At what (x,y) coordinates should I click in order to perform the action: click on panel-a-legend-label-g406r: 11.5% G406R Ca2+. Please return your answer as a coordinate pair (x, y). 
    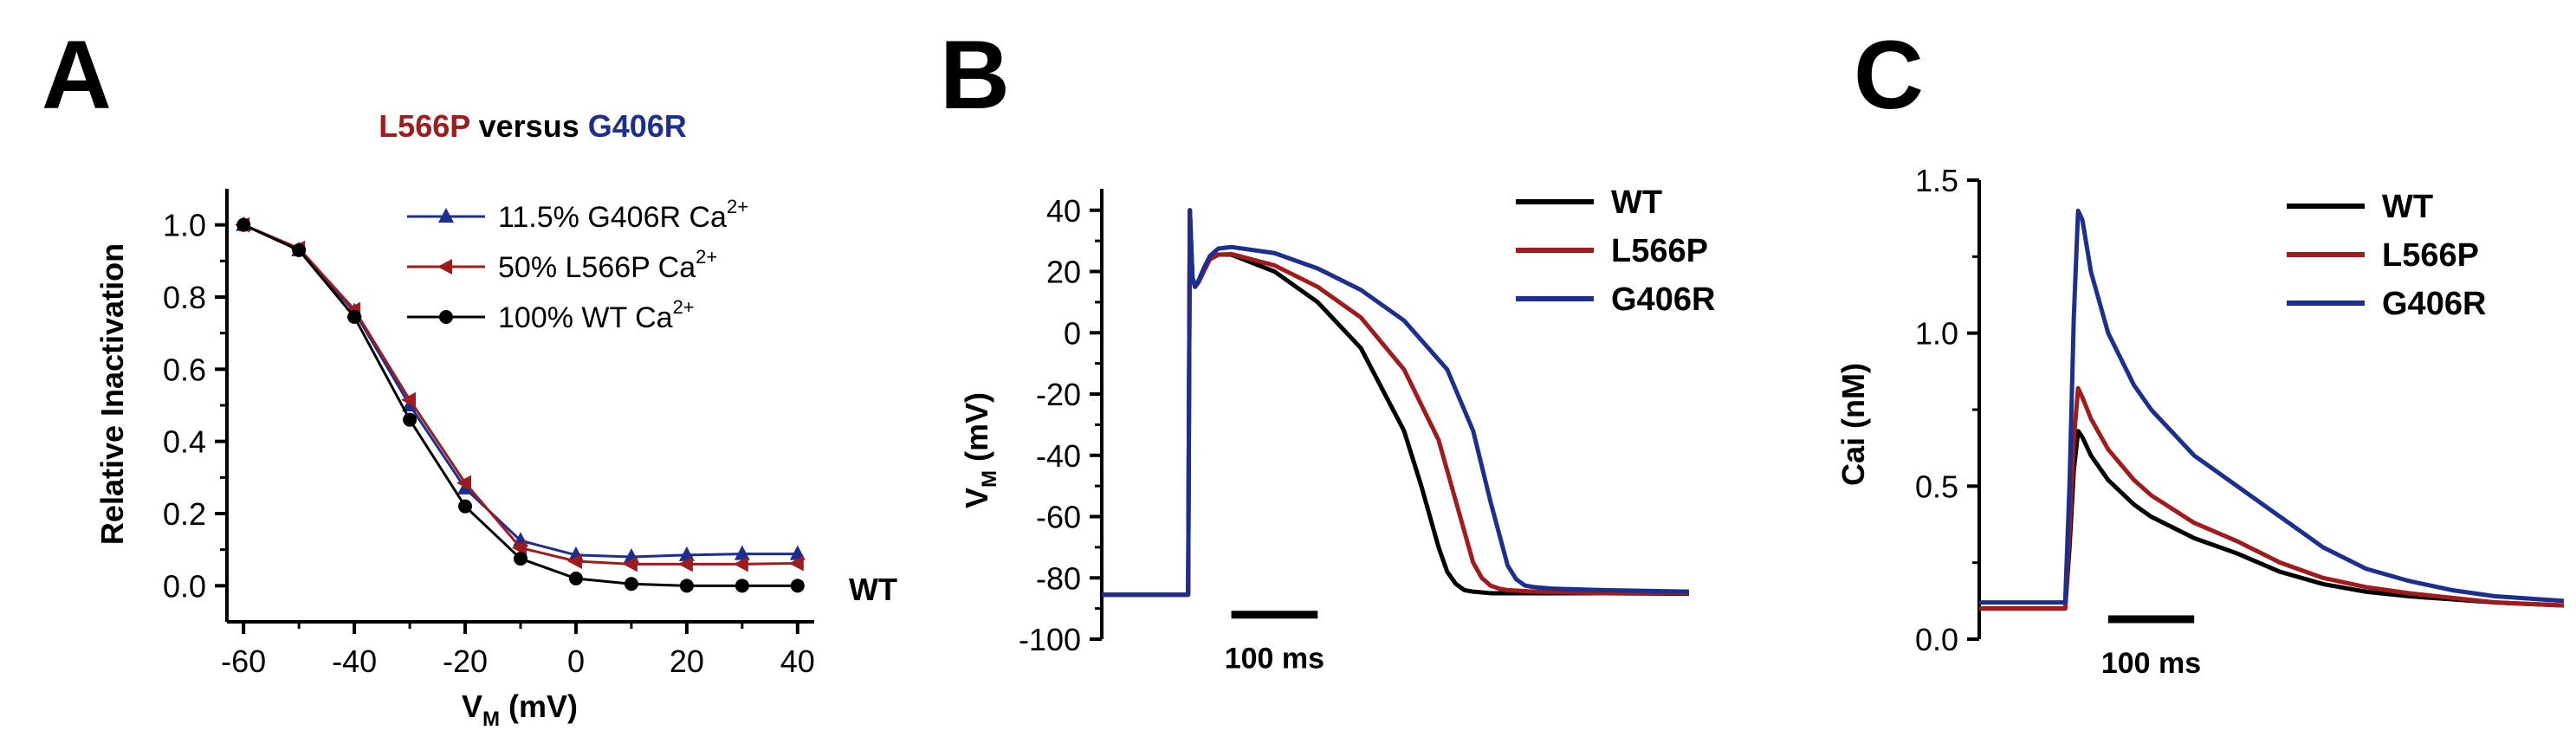
    Looking at the image, I should click on (623, 215).